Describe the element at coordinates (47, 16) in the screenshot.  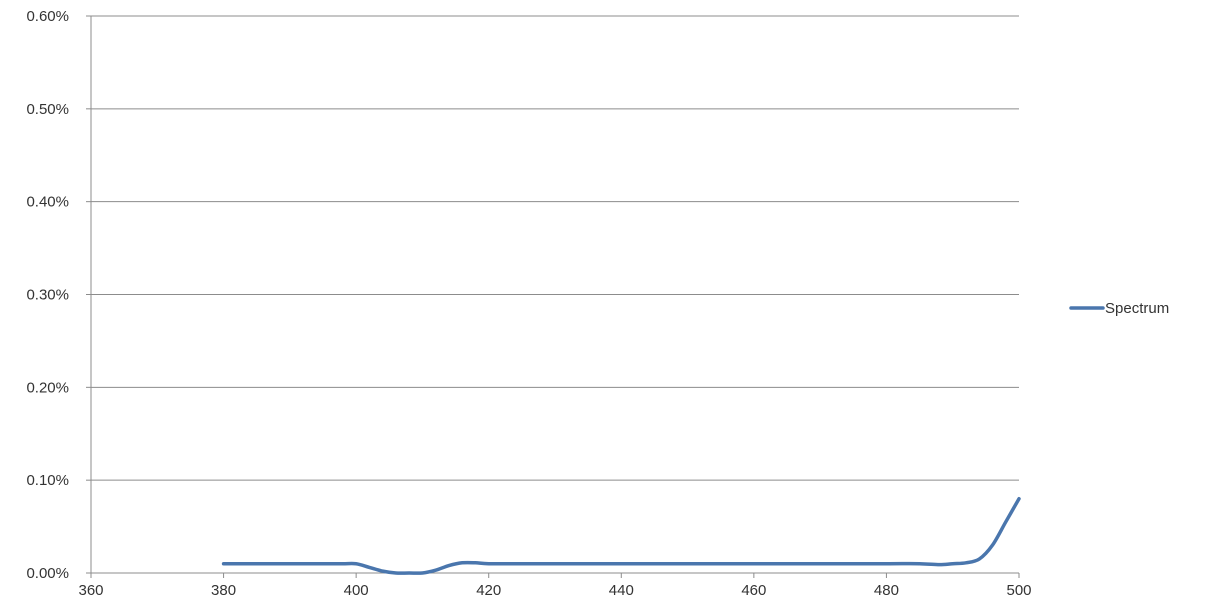
I see `y-tick-label: 0.60%` at that location.